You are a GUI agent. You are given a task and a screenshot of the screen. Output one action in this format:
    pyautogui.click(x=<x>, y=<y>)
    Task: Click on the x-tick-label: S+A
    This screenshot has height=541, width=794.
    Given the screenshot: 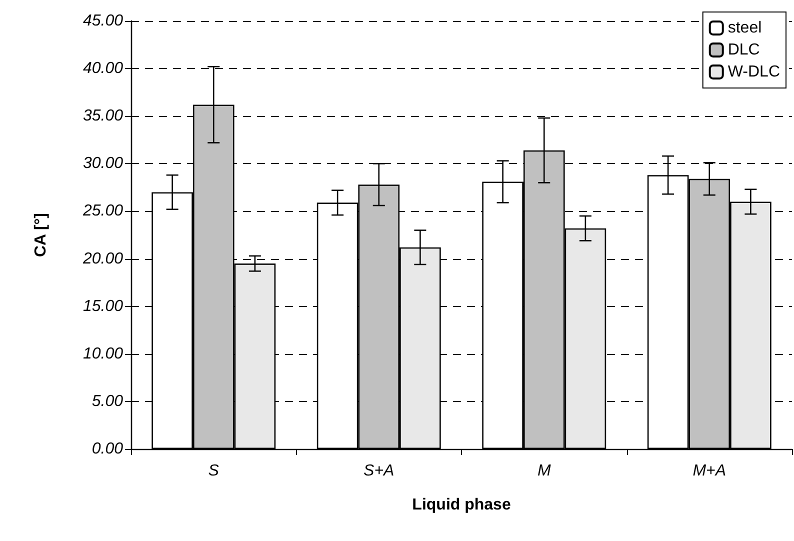 What is the action you would take?
    pyautogui.click(x=379, y=471)
    